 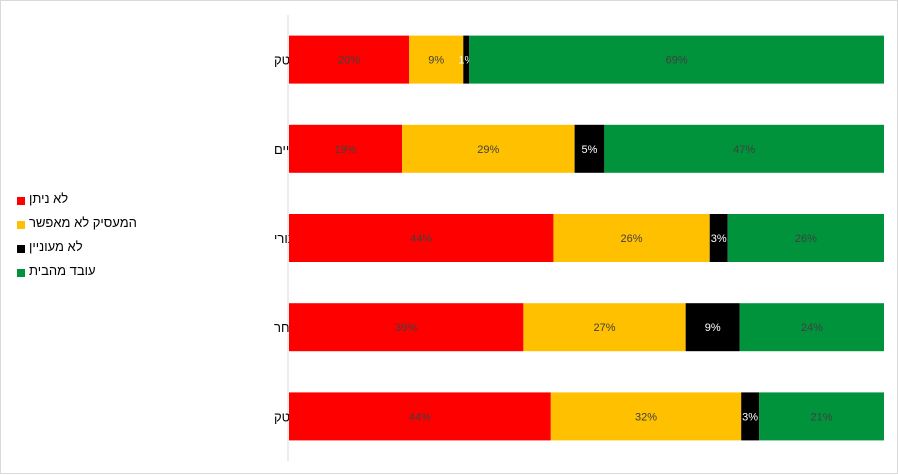 I want to click on data-label: 29%, so click(x=488, y=150).